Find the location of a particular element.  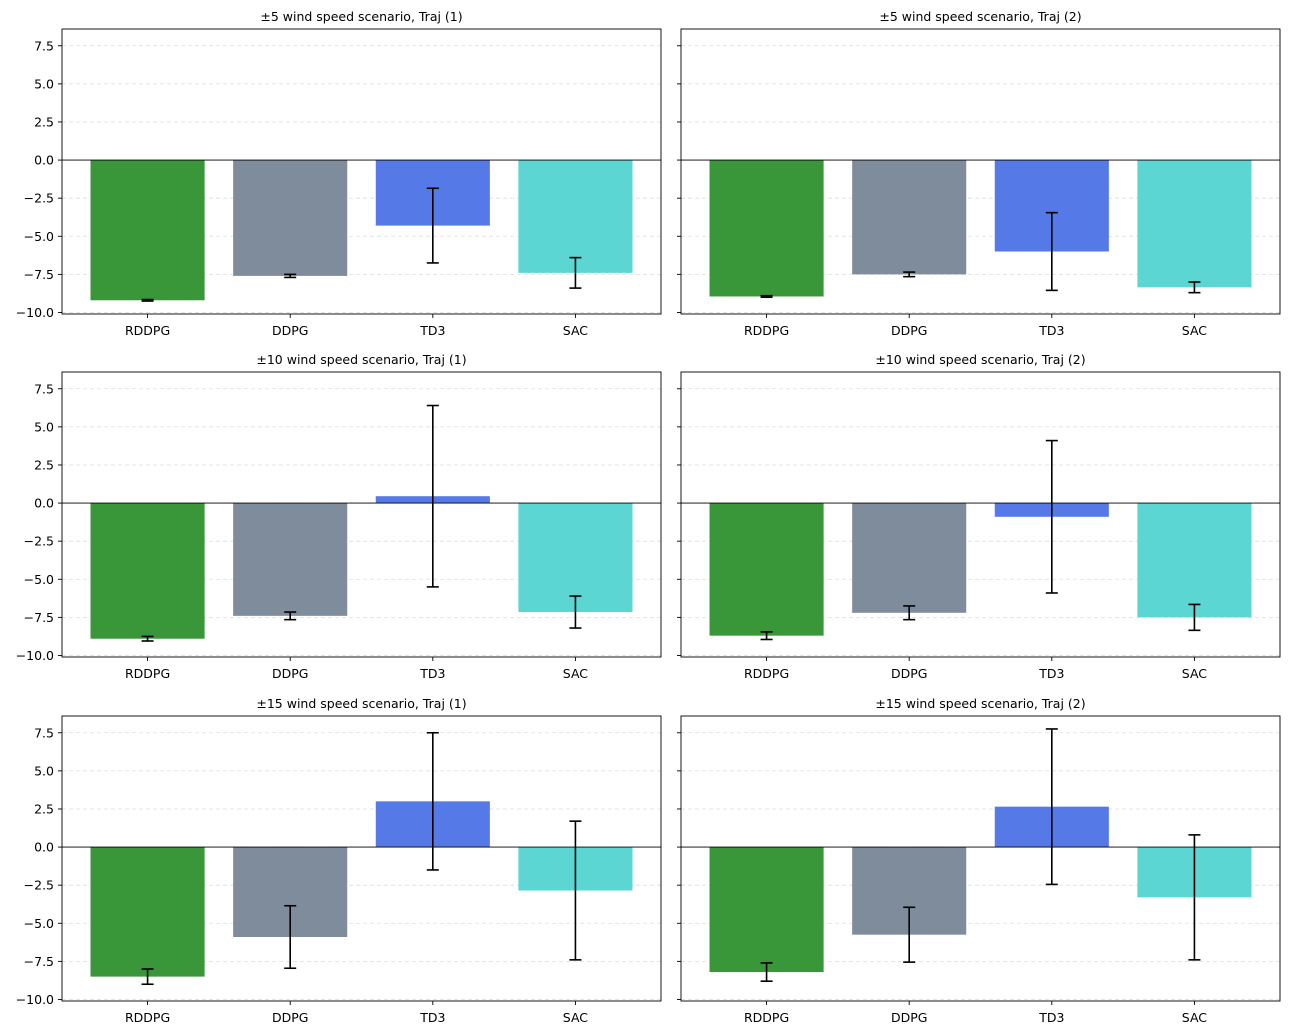

panel-title: ±10 wind speed scenario, Traj (2) is located at coordinates (980, 359).